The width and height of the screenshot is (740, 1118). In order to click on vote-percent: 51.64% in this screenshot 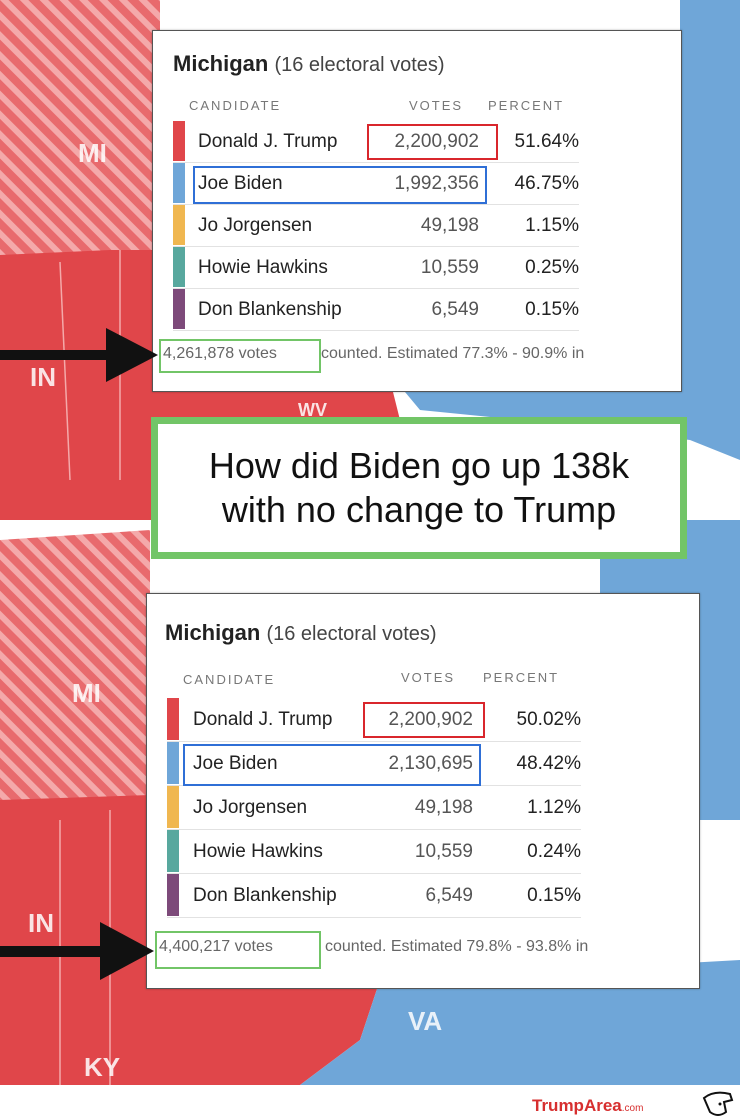, I will do `click(546, 141)`.